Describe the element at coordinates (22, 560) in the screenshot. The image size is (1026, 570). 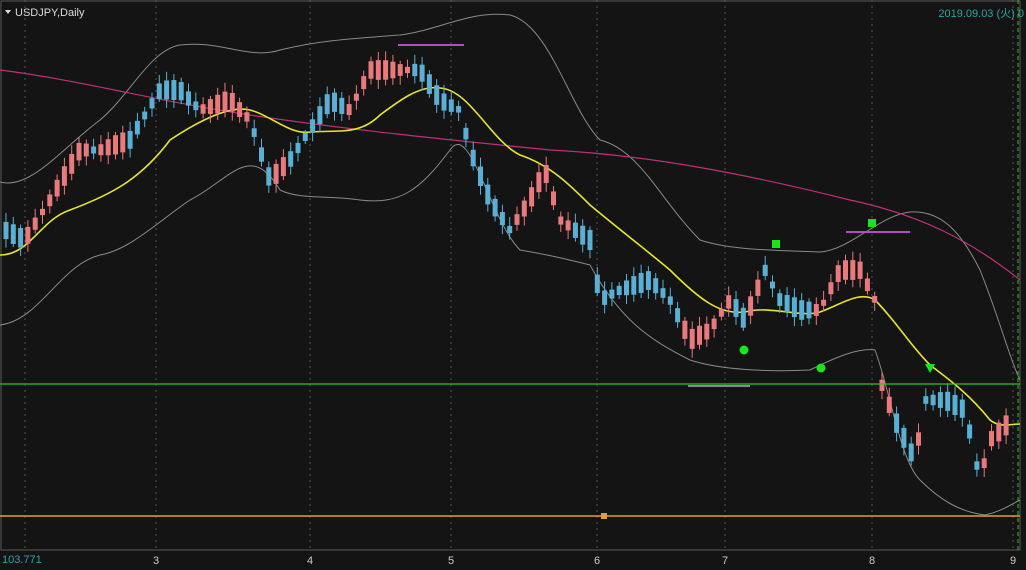
I see `price-label: 103.771` at that location.